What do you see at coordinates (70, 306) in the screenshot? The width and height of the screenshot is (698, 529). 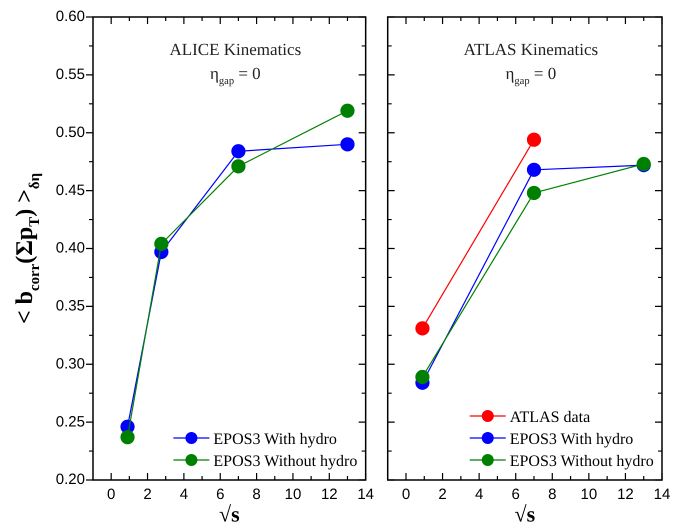 I see `y-tick-label: 0.35` at bounding box center [70, 306].